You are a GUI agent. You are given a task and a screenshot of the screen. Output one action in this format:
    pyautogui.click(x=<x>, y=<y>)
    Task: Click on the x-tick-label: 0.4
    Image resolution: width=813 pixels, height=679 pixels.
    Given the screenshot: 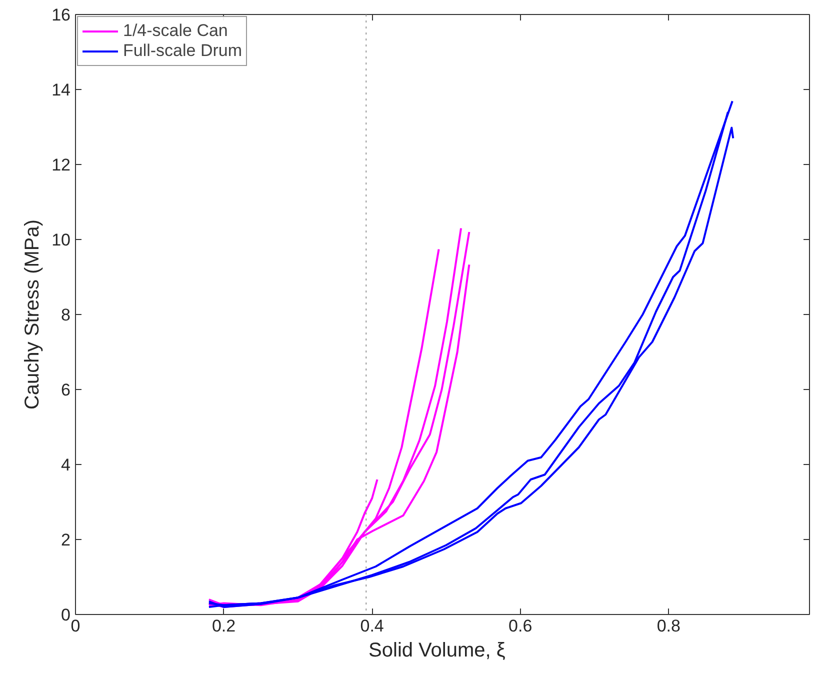 What is the action you would take?
    pyautogui.click(x=372, y=626)
    